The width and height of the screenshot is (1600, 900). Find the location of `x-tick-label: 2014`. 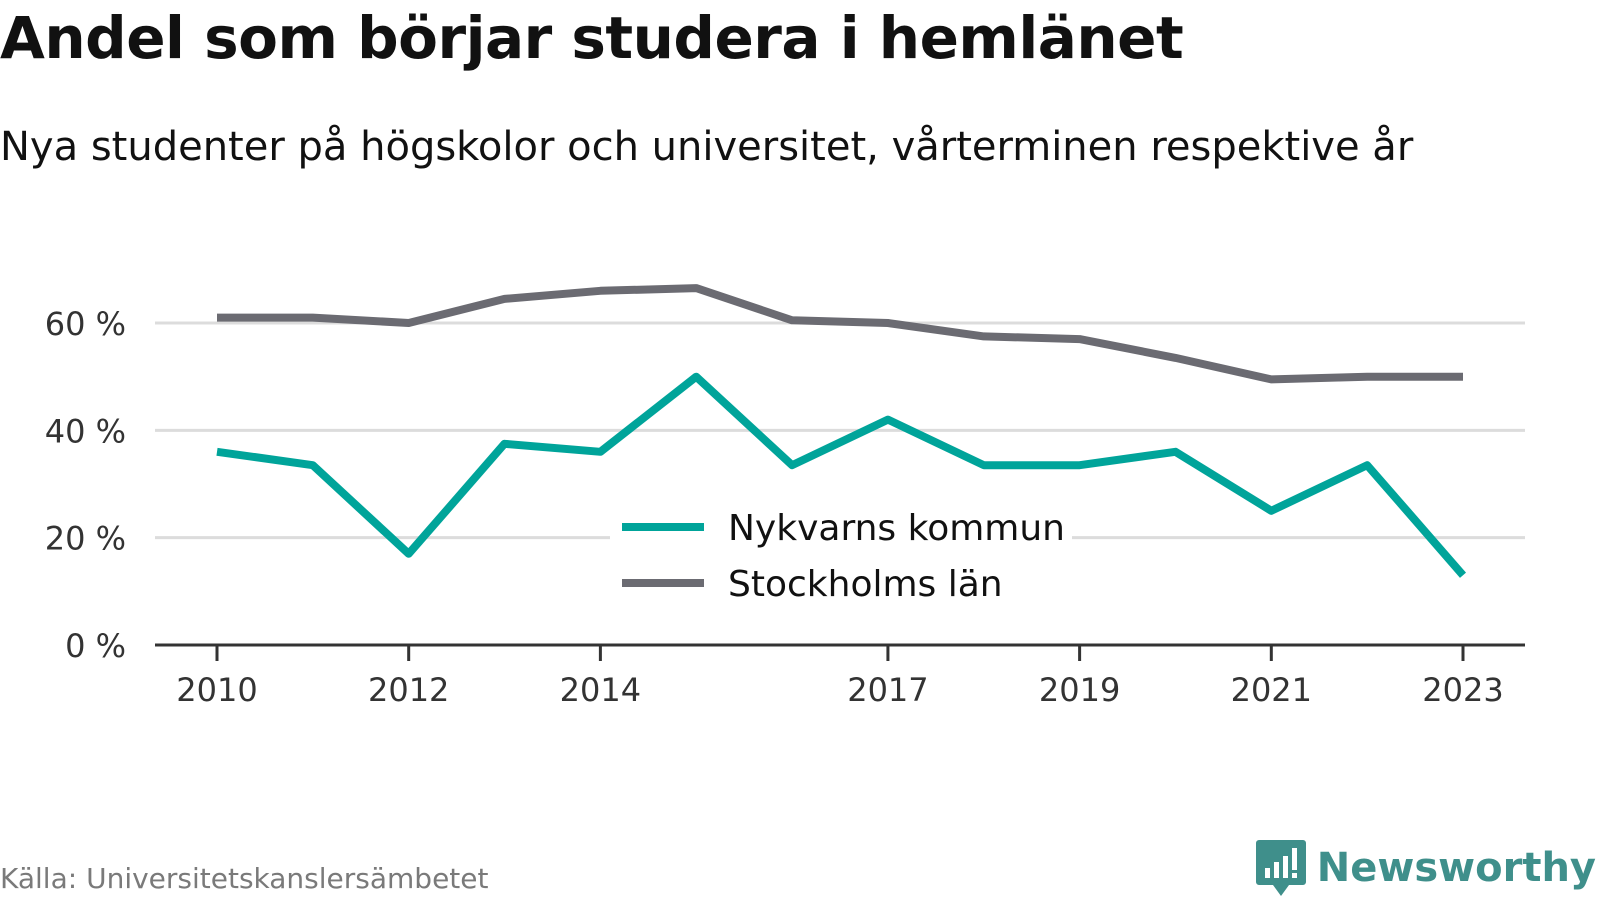

x-tick-label: 2014 is located at coordinates (600, 690).